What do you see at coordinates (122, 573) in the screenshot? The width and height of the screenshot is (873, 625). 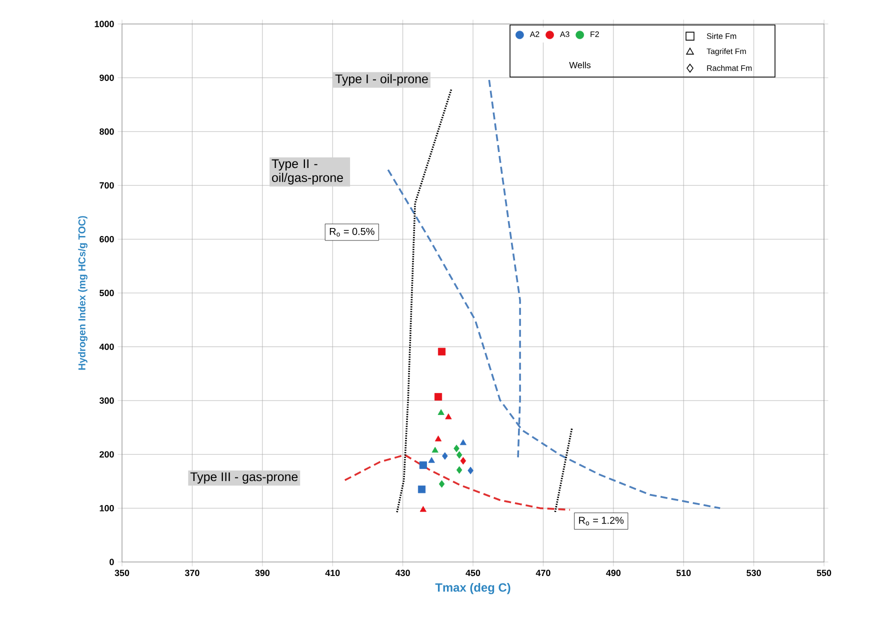 I see `x-tick-label: 350` at bounding box center [122, 573].